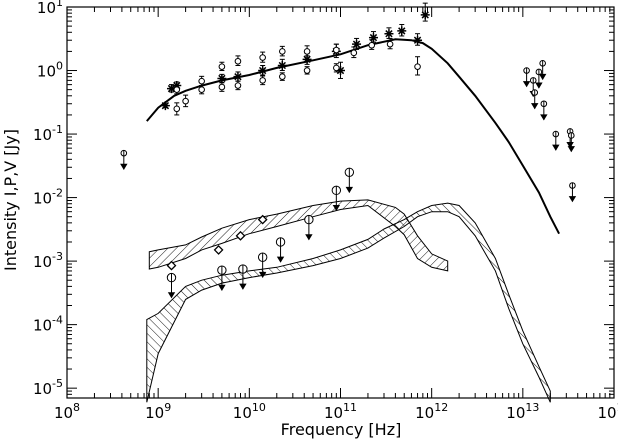 The image size is (618, 442). What do you see at coordinates (67, 411) in the screenshot?
I see `x-tick-label: 10⁸` at bounding box center [67, 411].